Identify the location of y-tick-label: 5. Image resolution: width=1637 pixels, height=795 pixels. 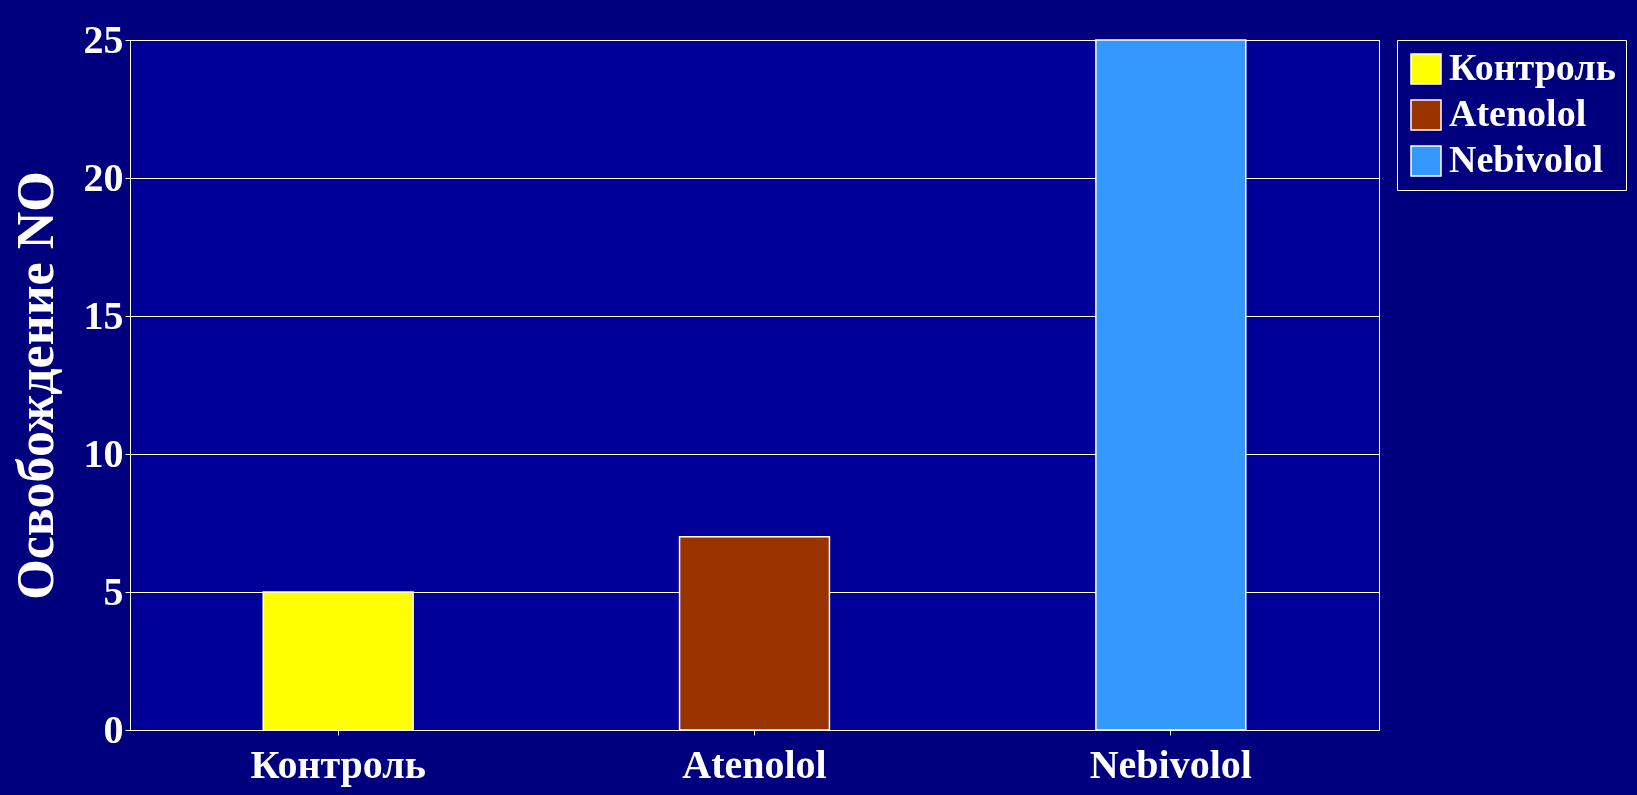
(113, 591).